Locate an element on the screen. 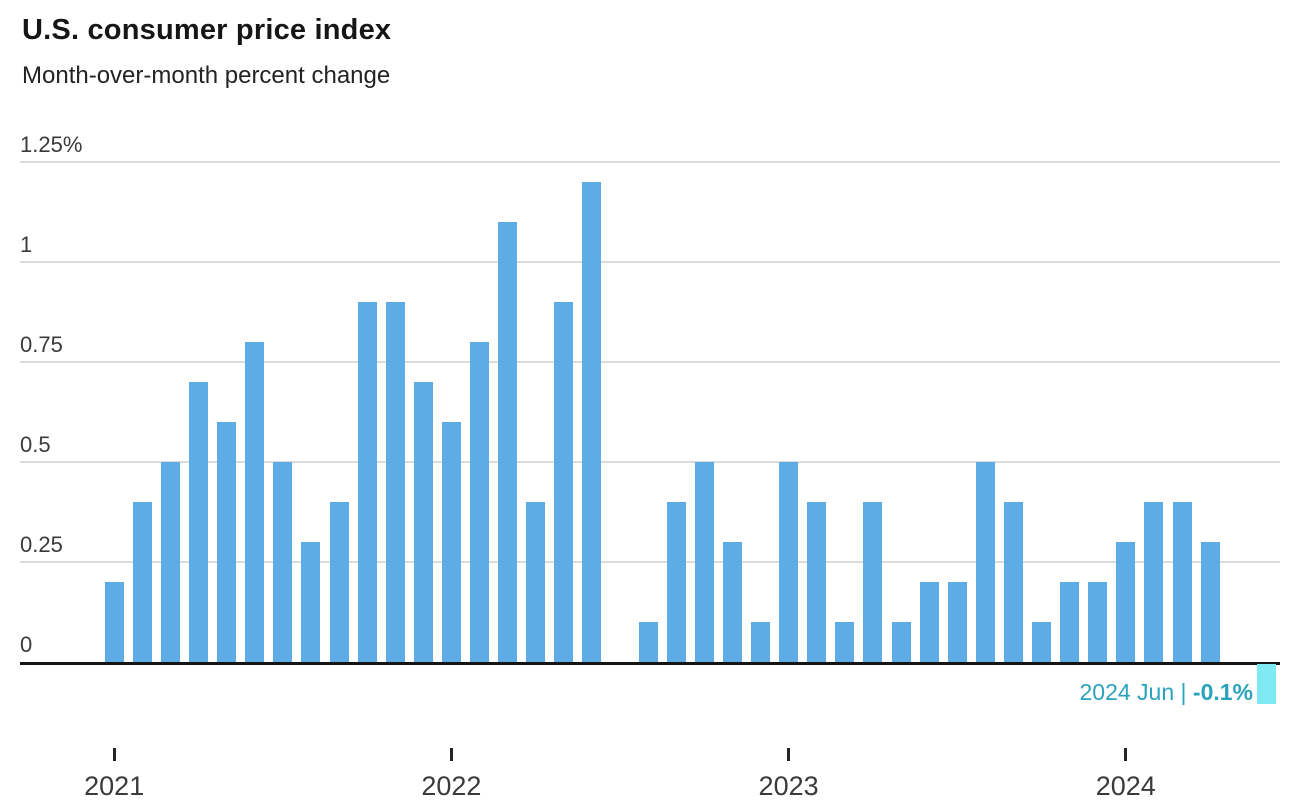  bar-2022-jun is located at coordinates (592, 422).